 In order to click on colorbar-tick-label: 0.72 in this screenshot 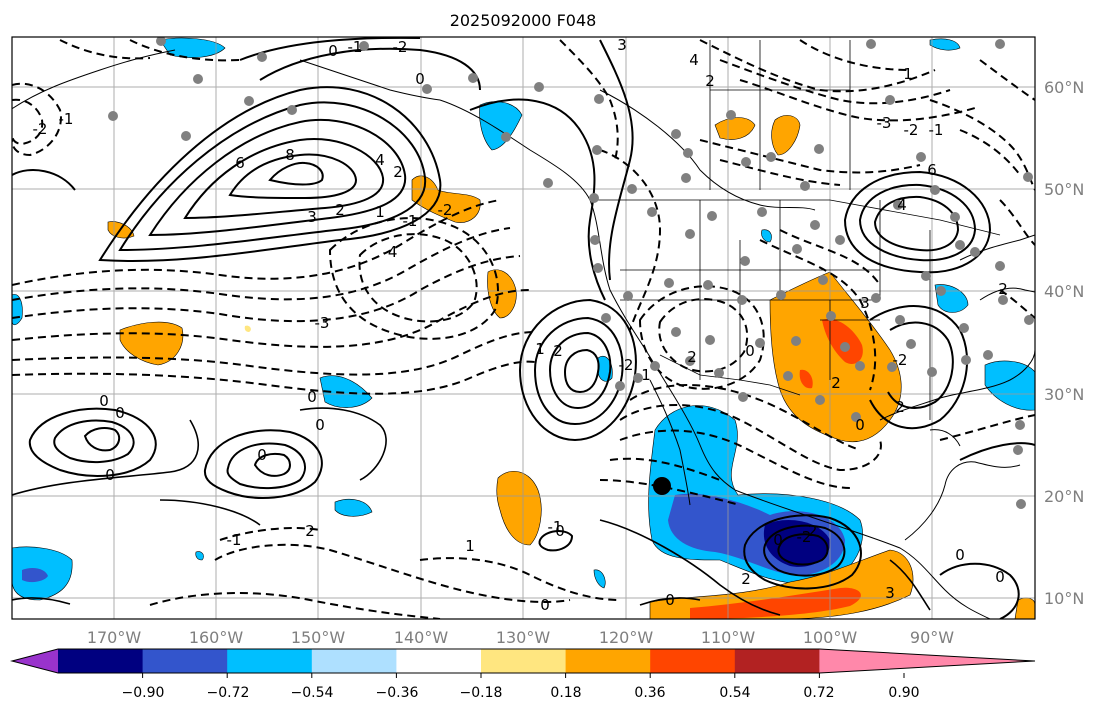, I will do `click(818, 693)`.